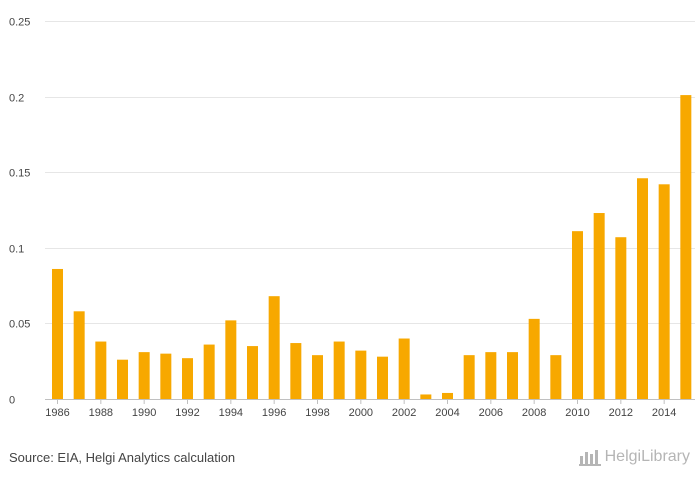  Describe the element at coordinates (12, 401) in the screenshot. I see `y-tick-label: 0` at that location.